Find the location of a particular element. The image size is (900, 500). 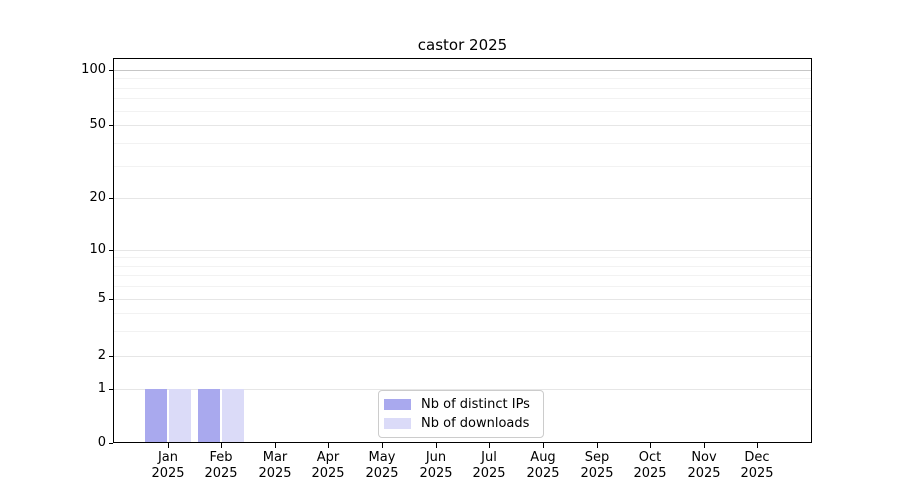

legend-entry-1: Nb of downloads is located at coordinates (459, 423).